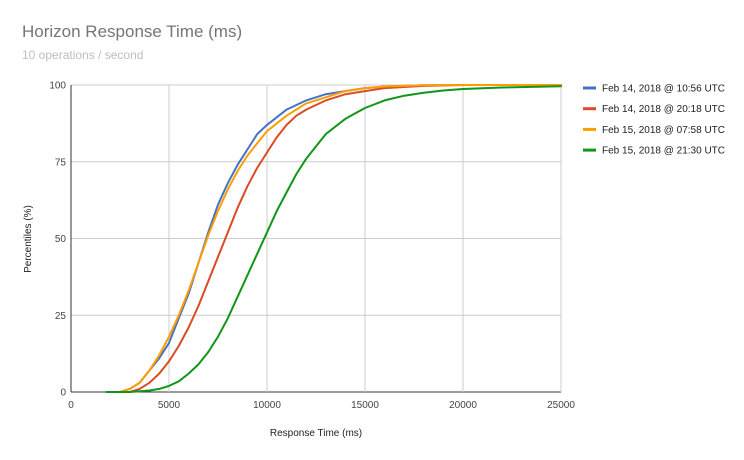 This screenshot has height=460, width=744. What do you see at coordinates (61, 162) in the screenshot?
I see `y-tick-label: 75` at bounding box center [61, 162].